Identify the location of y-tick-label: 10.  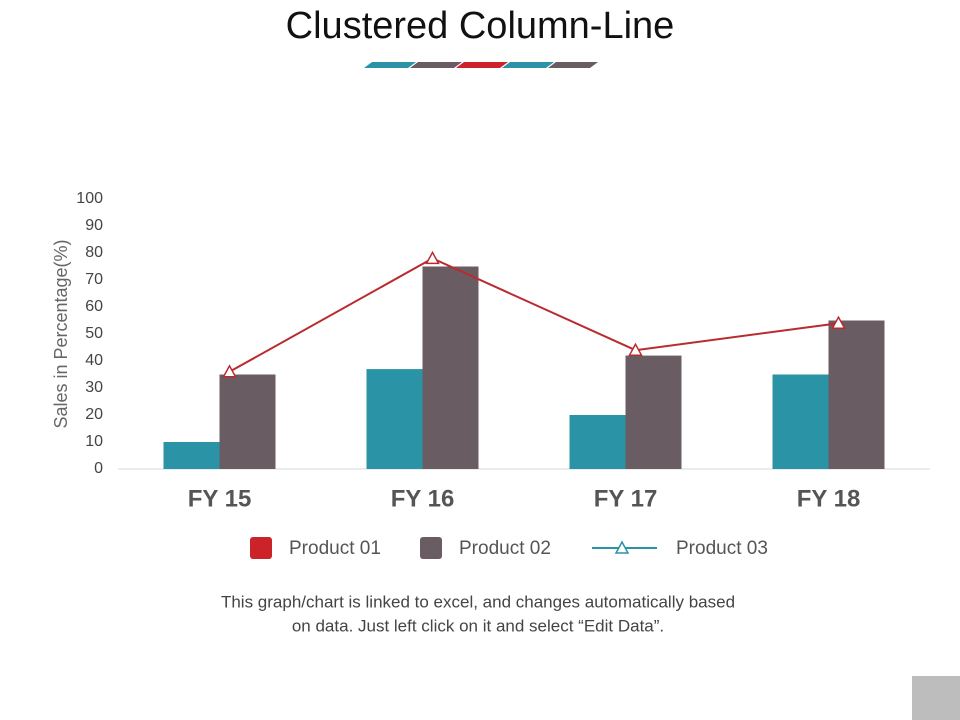
(94, 441).